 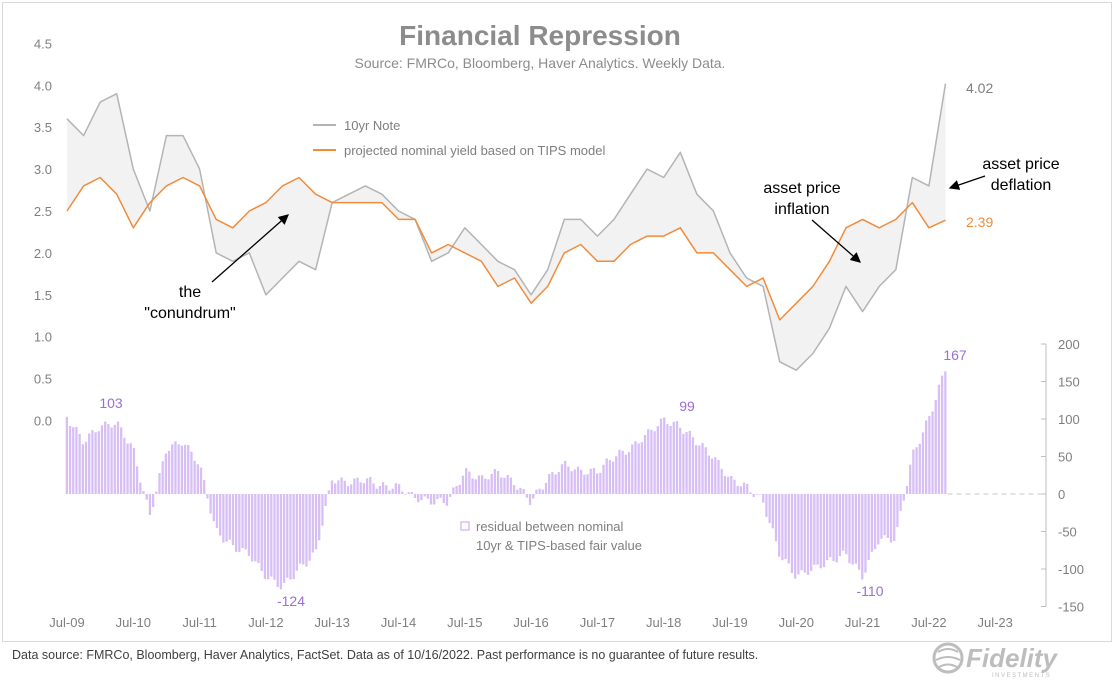 What do you see at coordinates (550, 526) in the screenshot?
I see `legend-label-residual: residual between nominal` at bounding box center [550, 526].